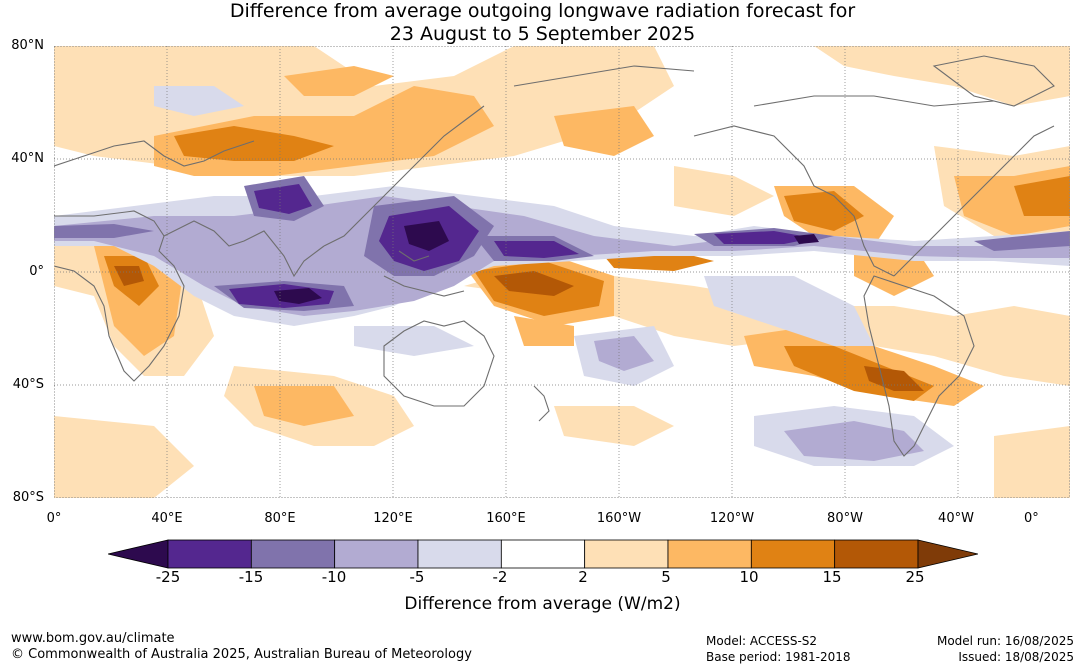 The height and width of the screenshot is (667, 1085). What do you see at coordinates (1016, 657) in the screenshot?
I see `issued-text: Issued: 18/08/2025` at bounding box center [1016, 657].